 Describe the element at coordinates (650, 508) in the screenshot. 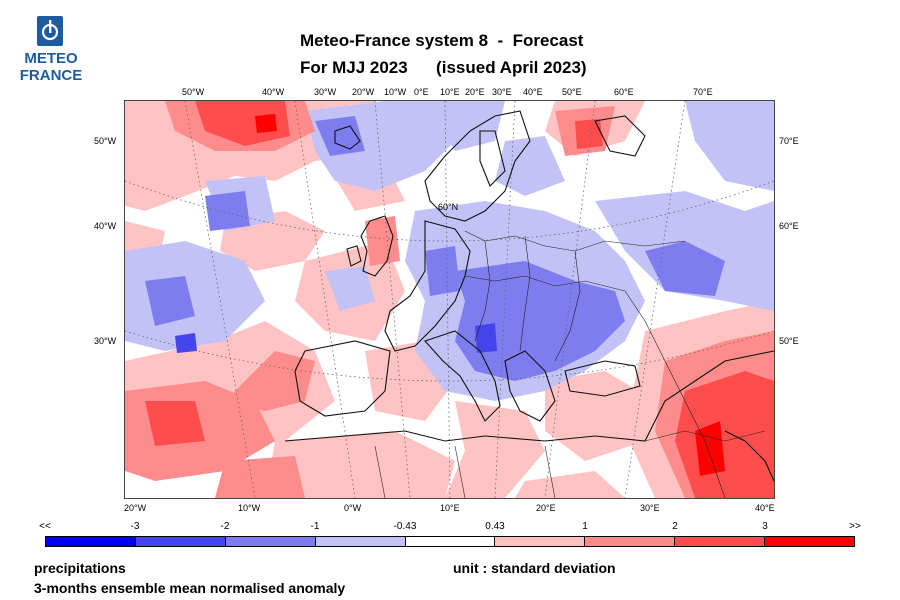

I see `bottom-lon-label: 30°E` at that location.